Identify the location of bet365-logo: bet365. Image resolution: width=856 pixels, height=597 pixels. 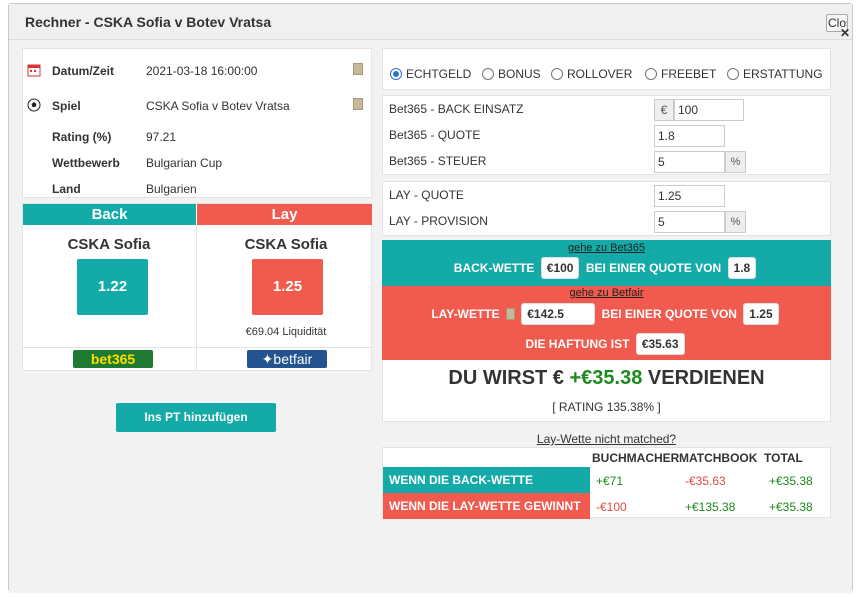
(113, 359).